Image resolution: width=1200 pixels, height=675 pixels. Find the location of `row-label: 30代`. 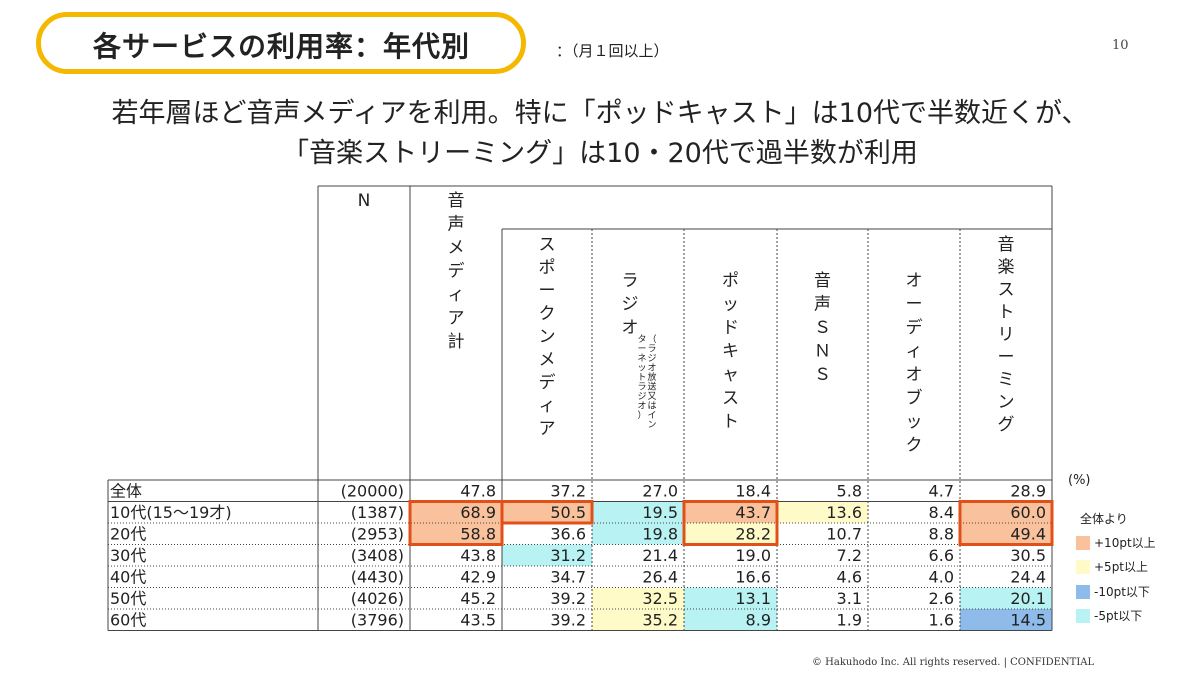

row-label: 30代 is located at coordinates (128, 555).